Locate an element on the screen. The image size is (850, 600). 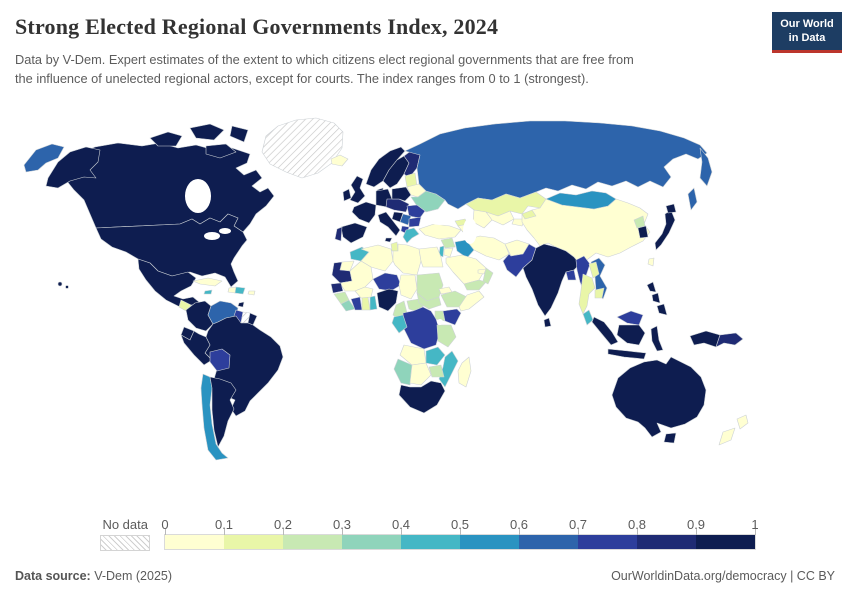
country-madagascar is located at coordinates (464, 372).